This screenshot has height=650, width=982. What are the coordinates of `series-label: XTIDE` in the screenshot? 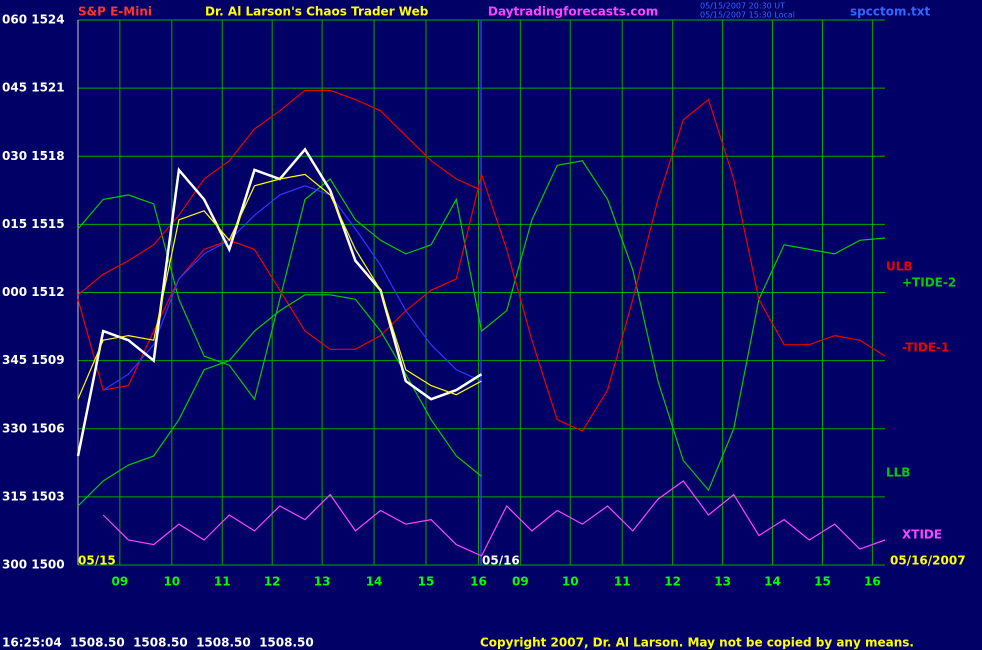 It's located at (922, 535).